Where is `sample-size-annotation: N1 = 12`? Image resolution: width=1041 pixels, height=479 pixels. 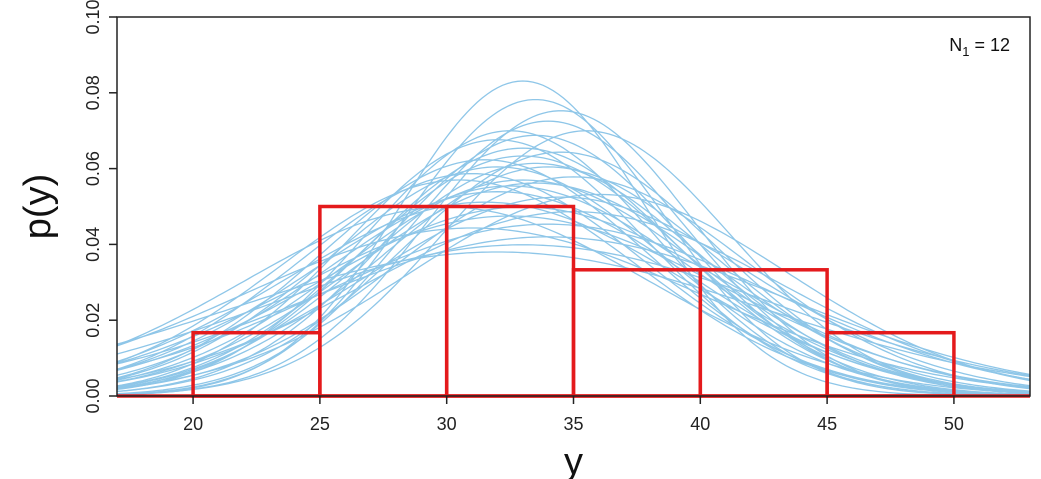
sample-size-annotation: N1 = 12 is located at coordinates (979, 47).